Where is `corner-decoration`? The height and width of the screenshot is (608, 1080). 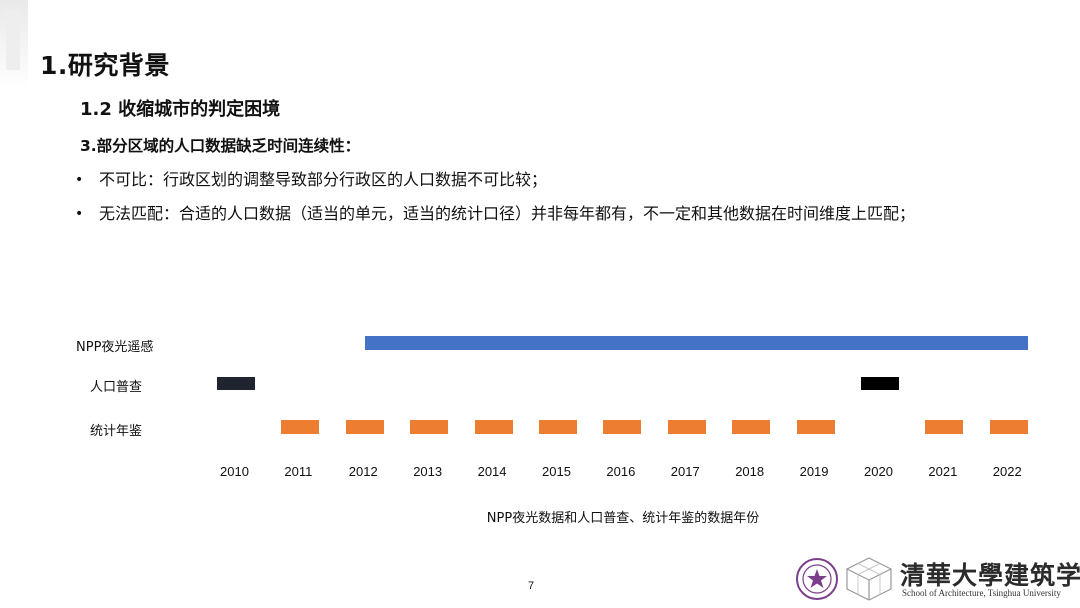 corner-decoration is located at coordinates (14, 44).